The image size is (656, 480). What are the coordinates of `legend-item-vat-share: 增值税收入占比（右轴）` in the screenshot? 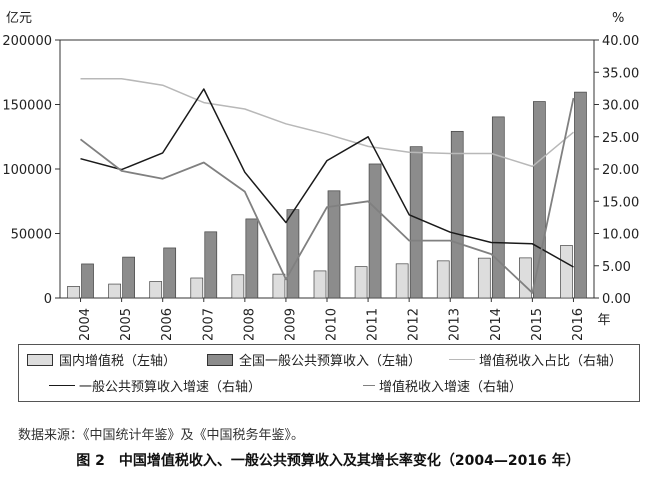 It's located at (535, 359).